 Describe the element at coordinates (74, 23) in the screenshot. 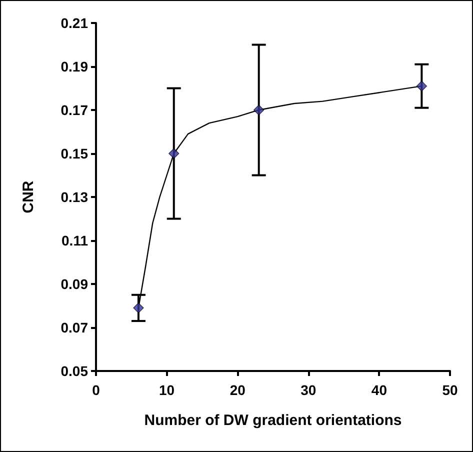

I see `y-tick-label: 0.21` at that location.